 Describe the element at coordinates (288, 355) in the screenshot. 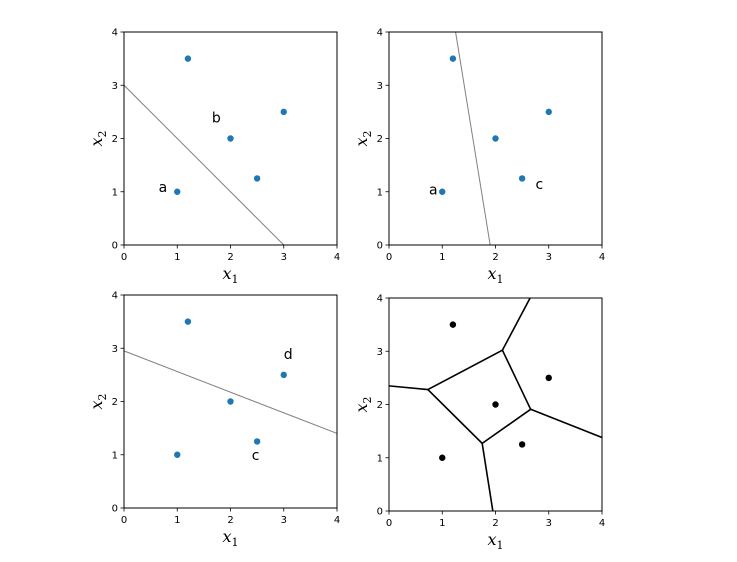

I see `point-label-d: d` at that location.